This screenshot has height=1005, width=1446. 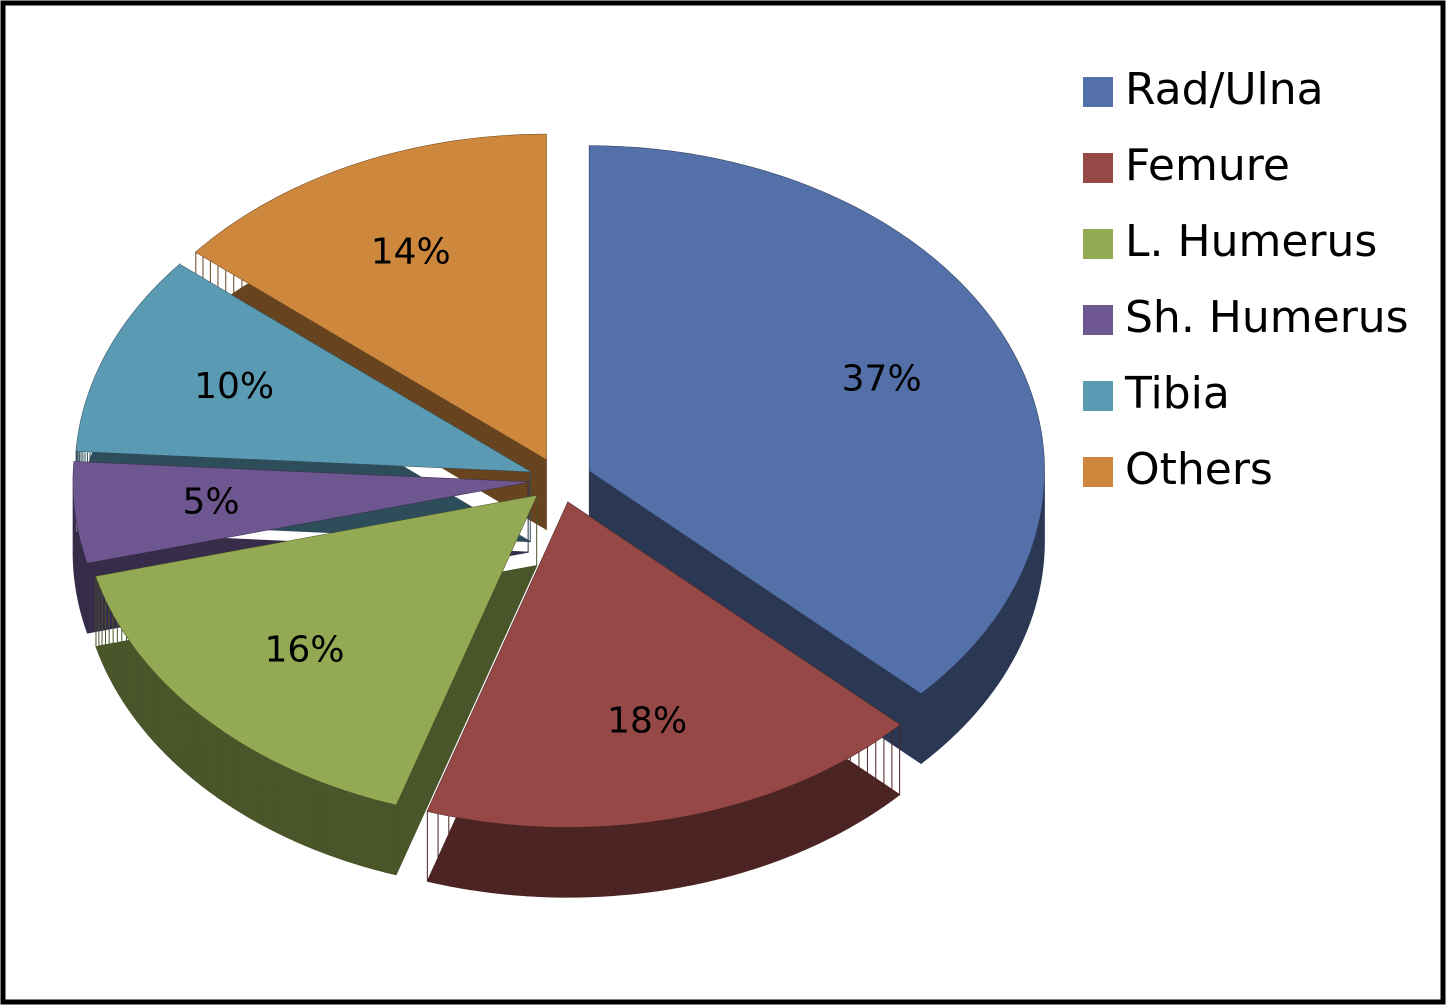 What do you see at coordinates (882, 379) in the screenshot?
I see `data-label: 37%` at bounding box center [882, 379].